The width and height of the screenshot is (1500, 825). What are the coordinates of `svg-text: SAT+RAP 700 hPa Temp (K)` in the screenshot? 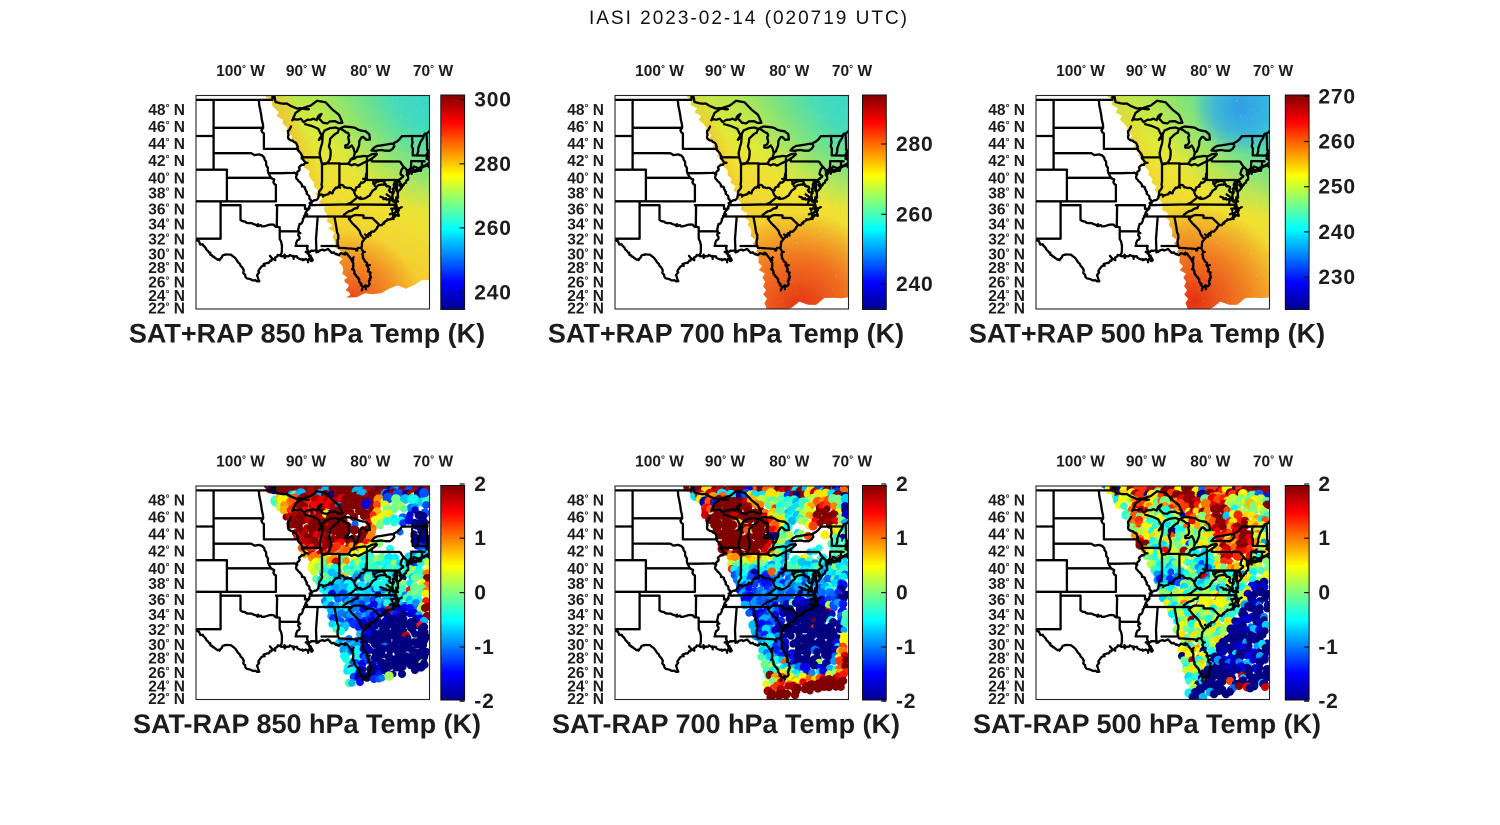 It's located at (726, 334).